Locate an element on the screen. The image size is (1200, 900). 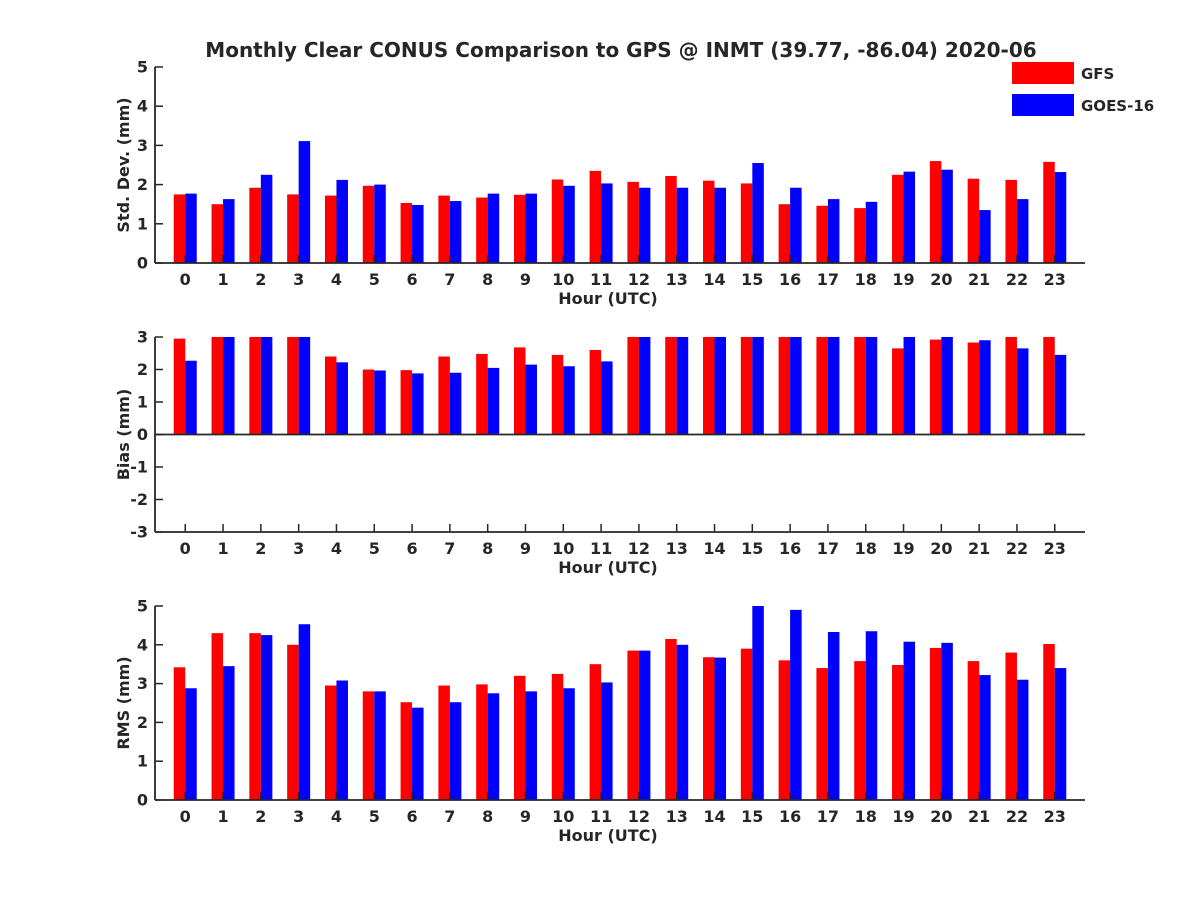
x-tick-label: 12 is located at coordinates (639, 816).